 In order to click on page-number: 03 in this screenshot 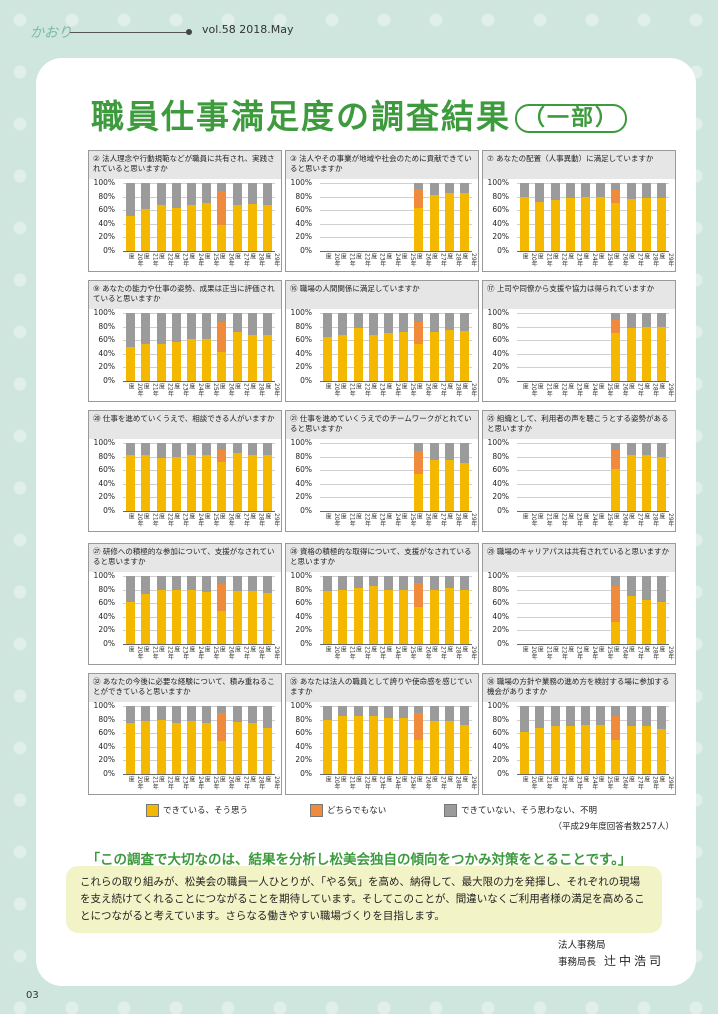, I will do `click(32, 995)`.